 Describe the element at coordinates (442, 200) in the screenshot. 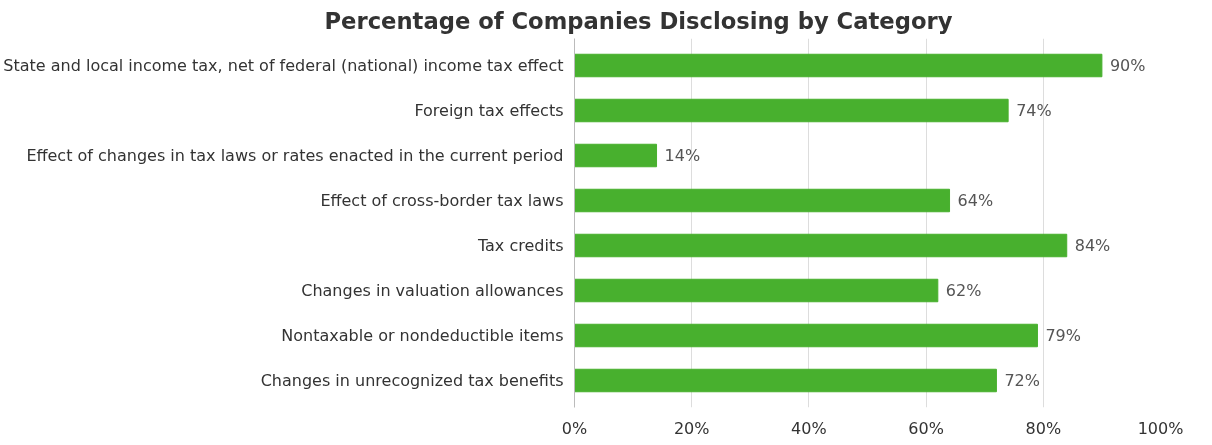

I see `y-tick-label: Effect of cross-border tax laws` at that location.